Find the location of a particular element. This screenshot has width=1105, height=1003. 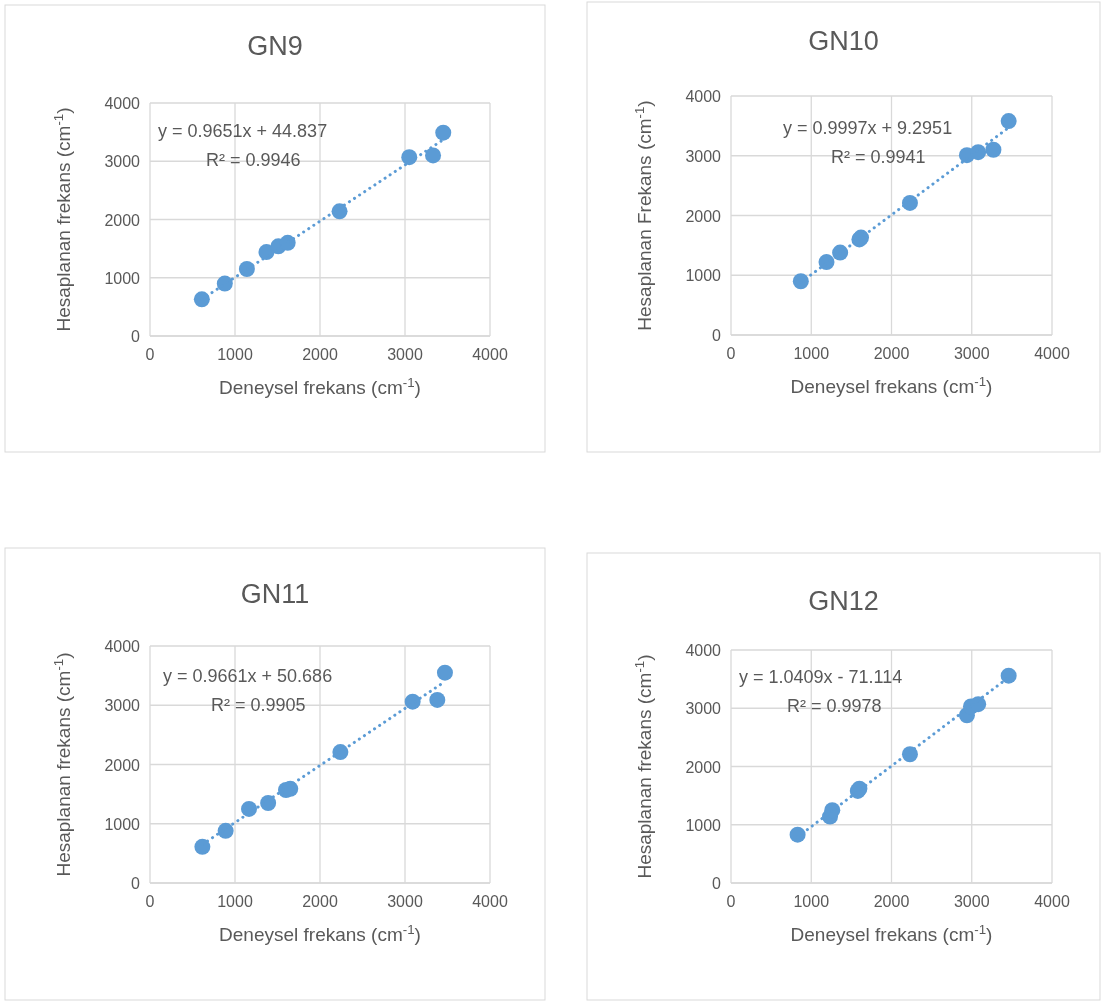

chart-title: GN9 is located at coordinates (275, 46).